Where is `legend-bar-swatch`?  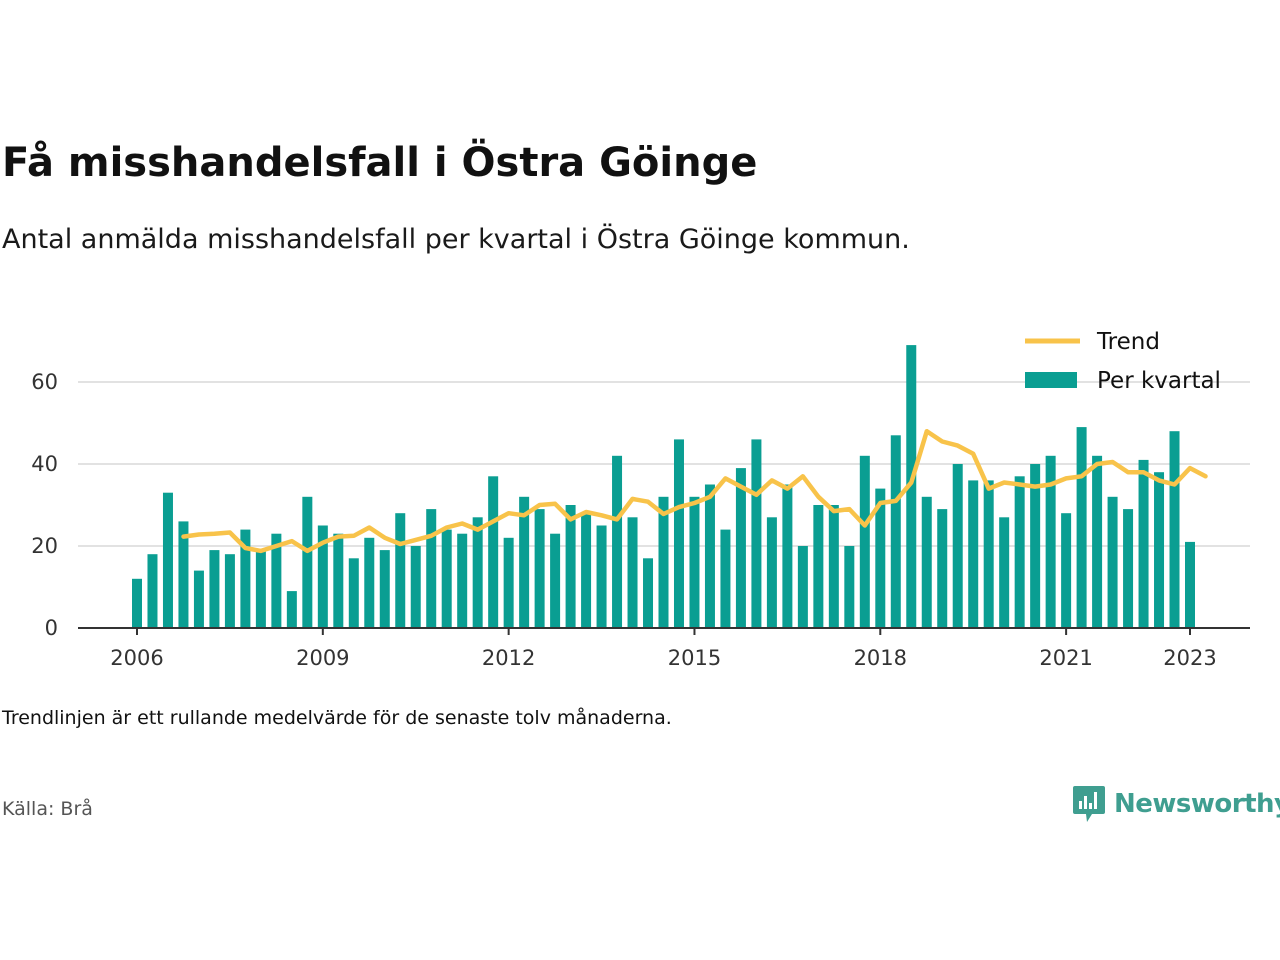
legend-bar-swatch is located at coordinates (1051, 380).